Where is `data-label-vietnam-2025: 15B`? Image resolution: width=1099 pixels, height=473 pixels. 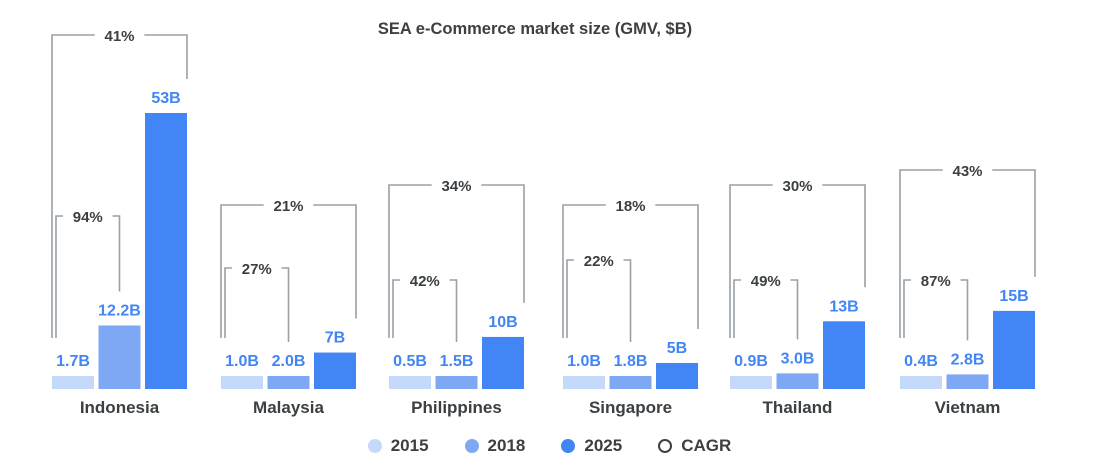
data-label-vietnam-2025: 15B is located at coordinates (1013, 296).